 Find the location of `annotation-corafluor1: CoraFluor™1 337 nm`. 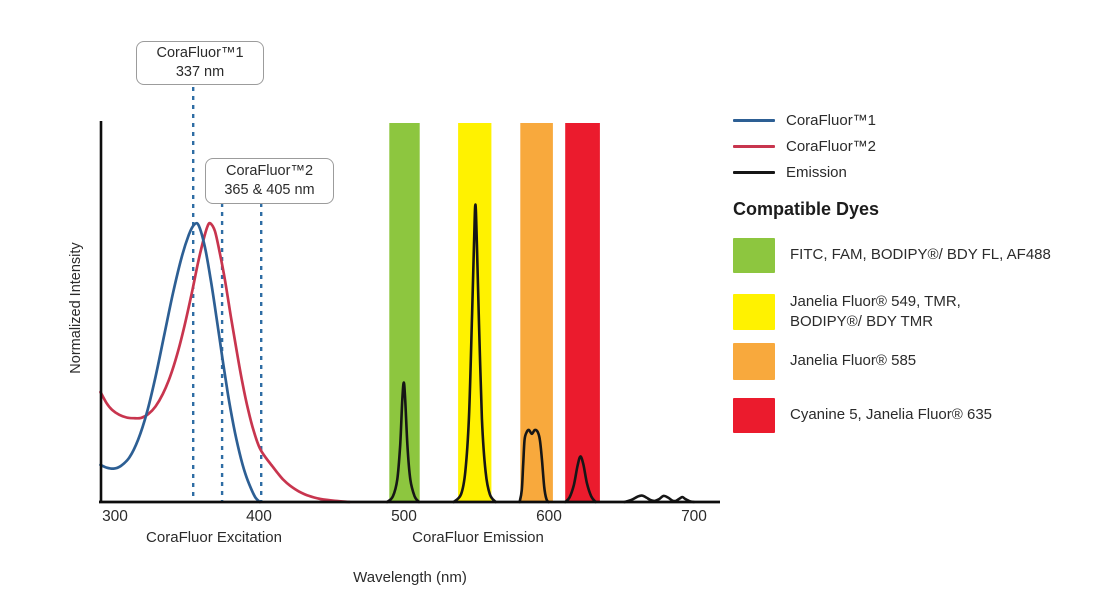

annotation-corafluor1: CoraFluor™1 337 nm is located at coordinates (200, 63).